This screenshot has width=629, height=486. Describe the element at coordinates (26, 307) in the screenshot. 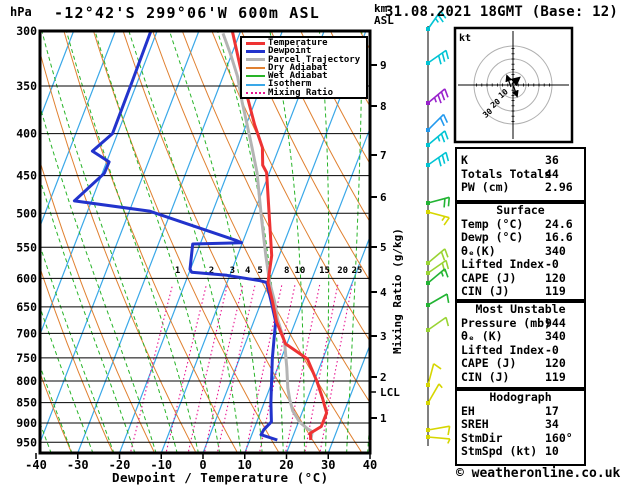

I see `pressure-tick-label: 650` at that location.